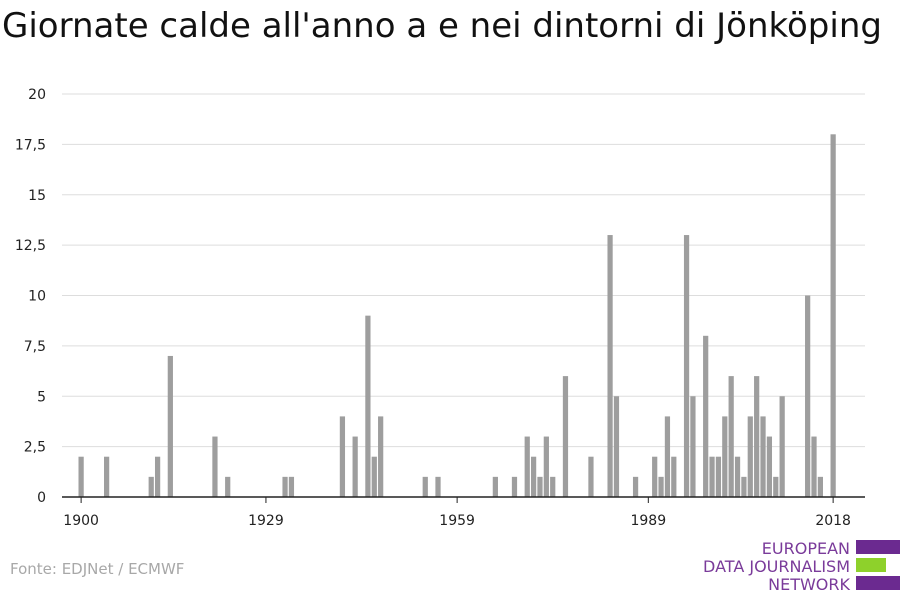 The width and height of the screenshot is (900, 600). I want to click on x-tick-label: 2018, so click(833, 521).